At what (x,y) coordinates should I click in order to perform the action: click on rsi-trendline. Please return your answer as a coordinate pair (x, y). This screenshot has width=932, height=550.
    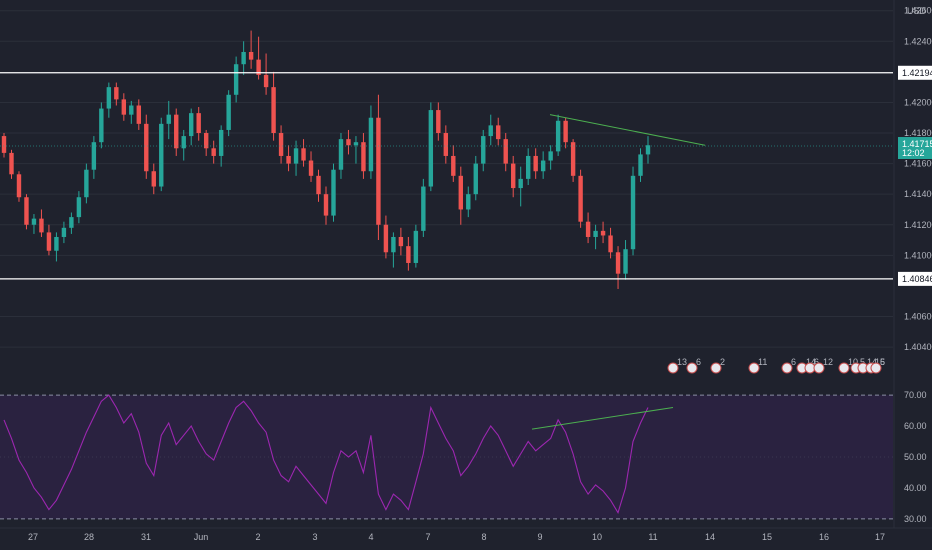
    Looking at the image, I should click on (602, 418).